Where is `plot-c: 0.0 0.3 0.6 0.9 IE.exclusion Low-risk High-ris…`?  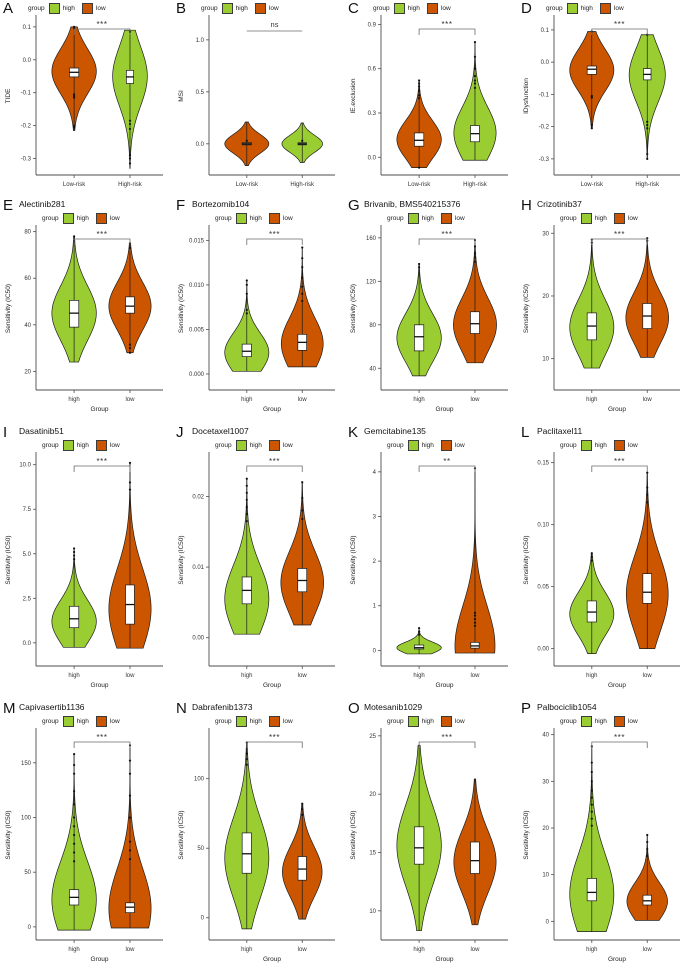
plot-c: 0.0 0.3 0.6 0.9 IE.exclusion Low-risk High-ris… is located at coordinates (429, 101).